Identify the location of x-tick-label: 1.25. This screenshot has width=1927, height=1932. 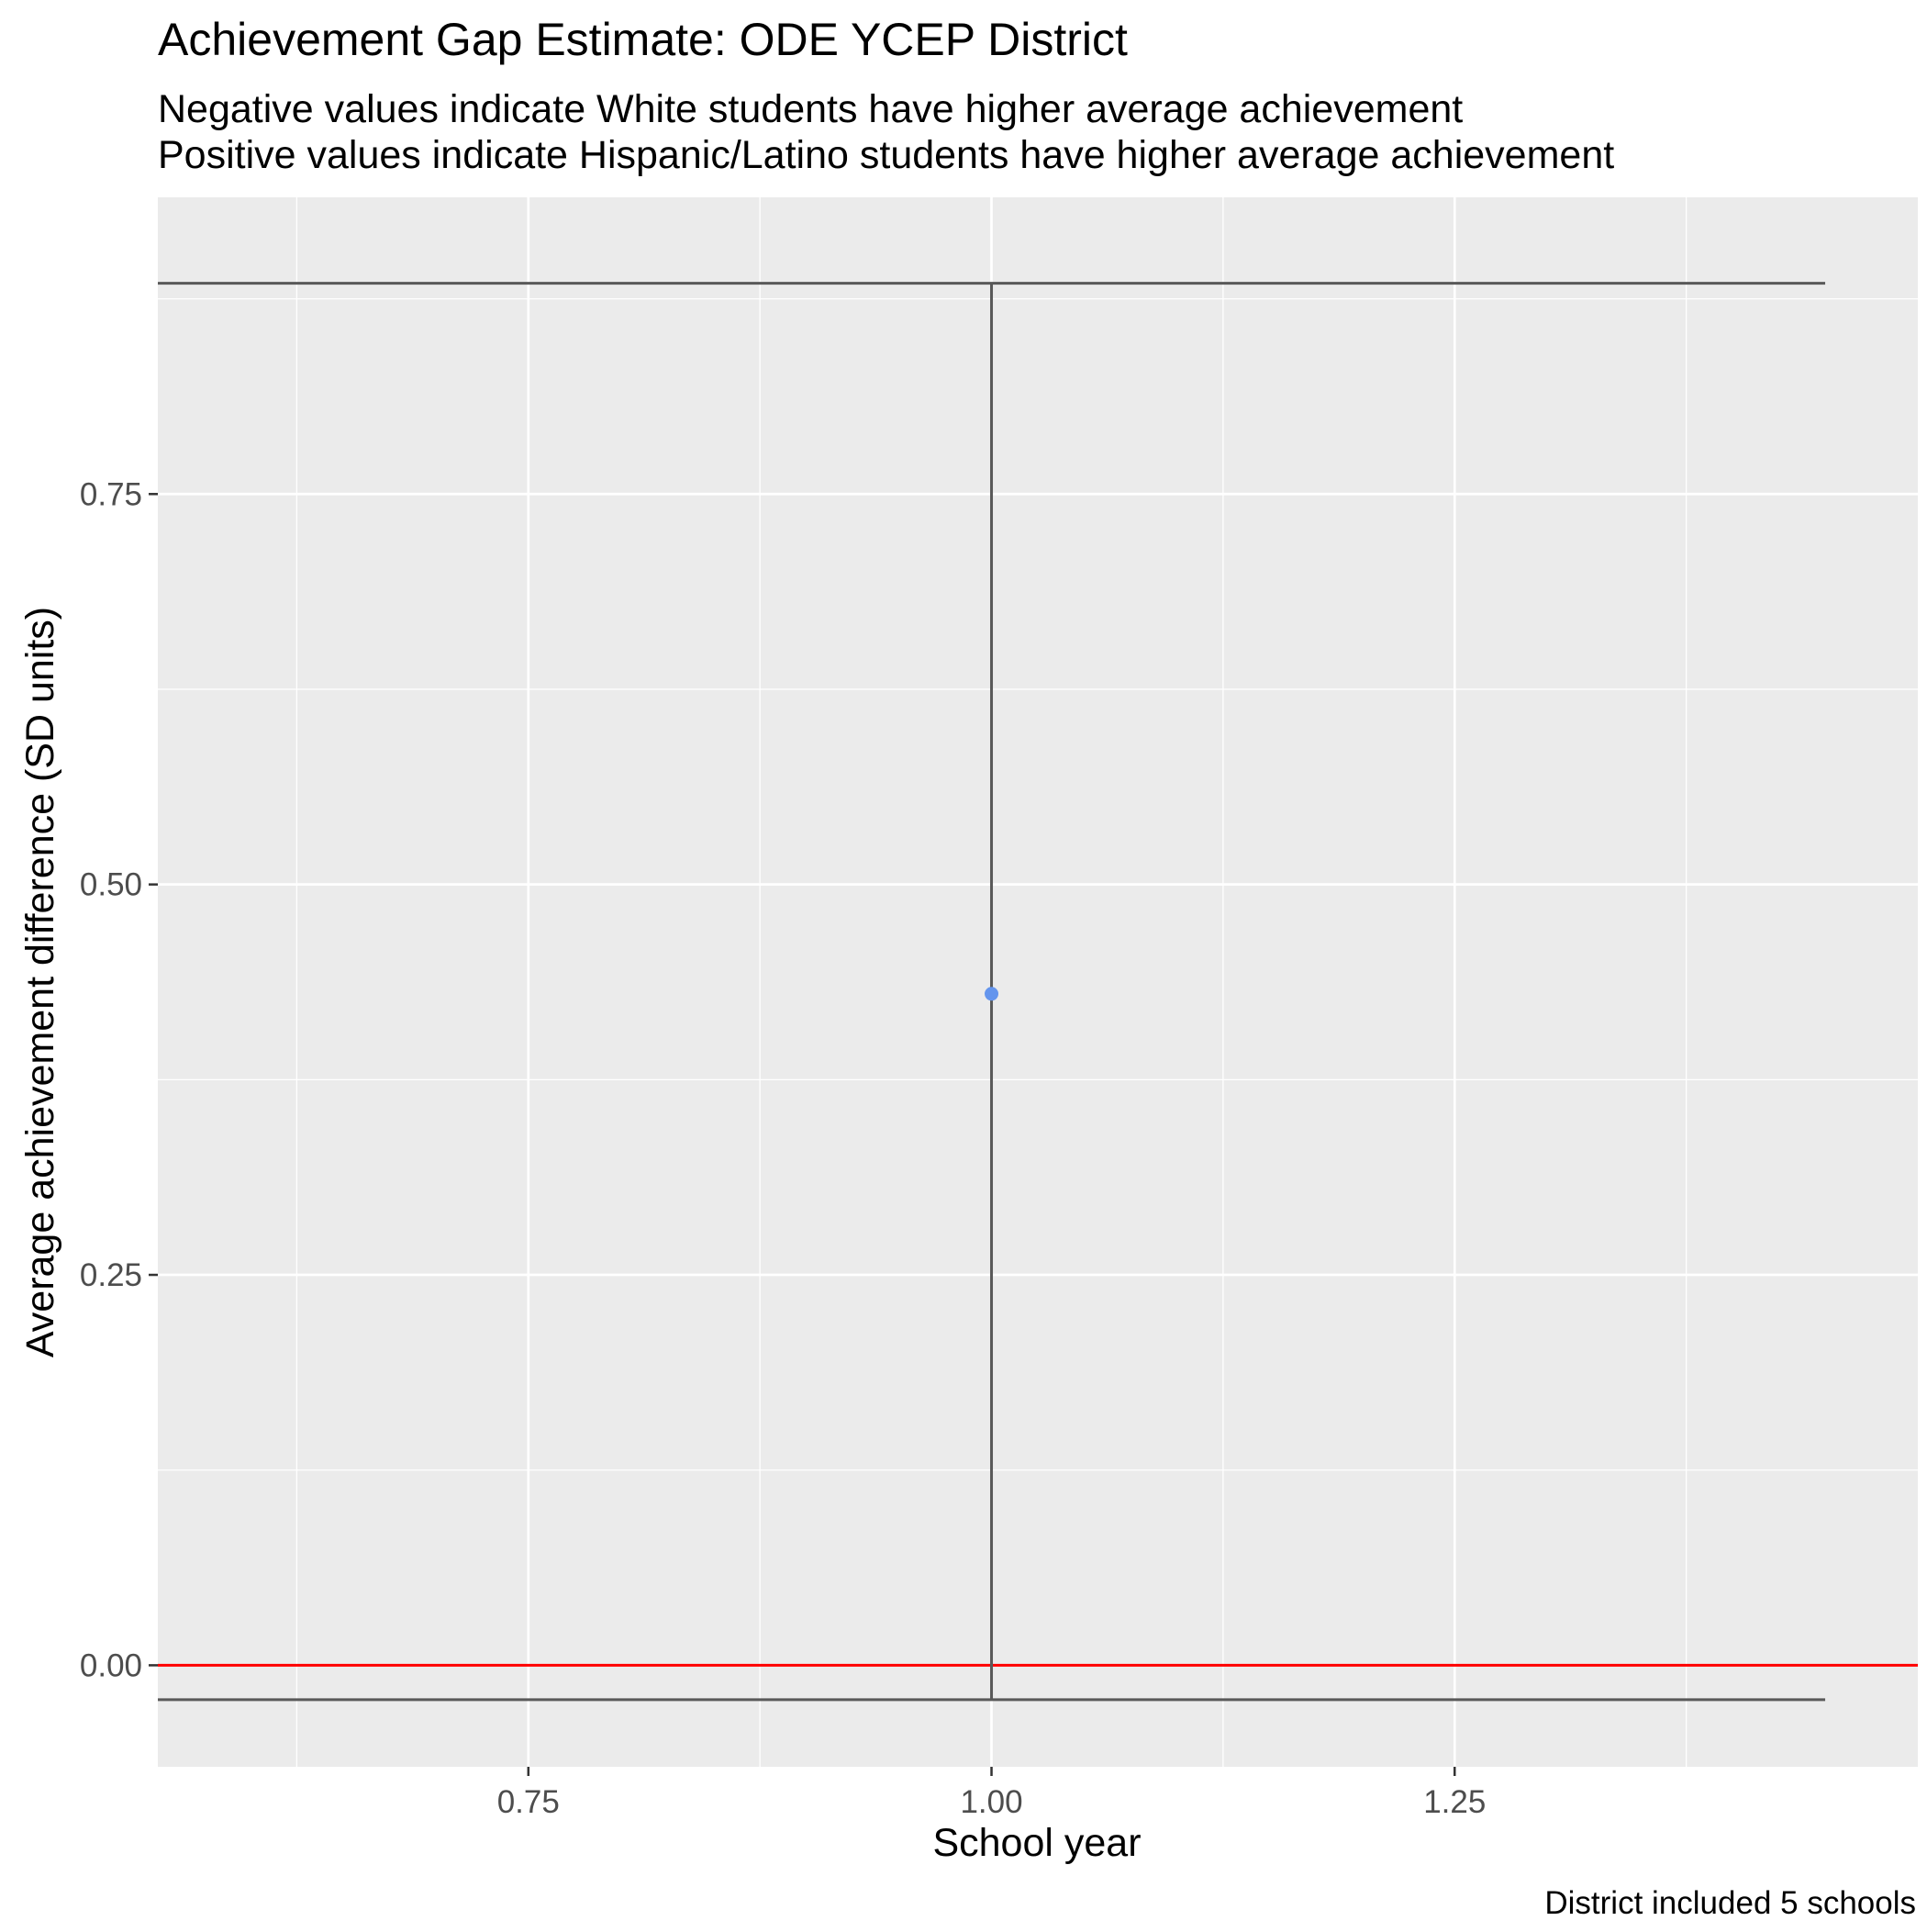
(1454, 1802).